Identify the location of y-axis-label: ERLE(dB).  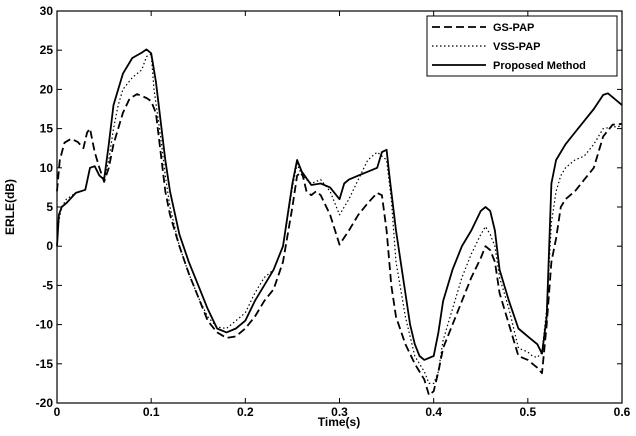
(10, 207).